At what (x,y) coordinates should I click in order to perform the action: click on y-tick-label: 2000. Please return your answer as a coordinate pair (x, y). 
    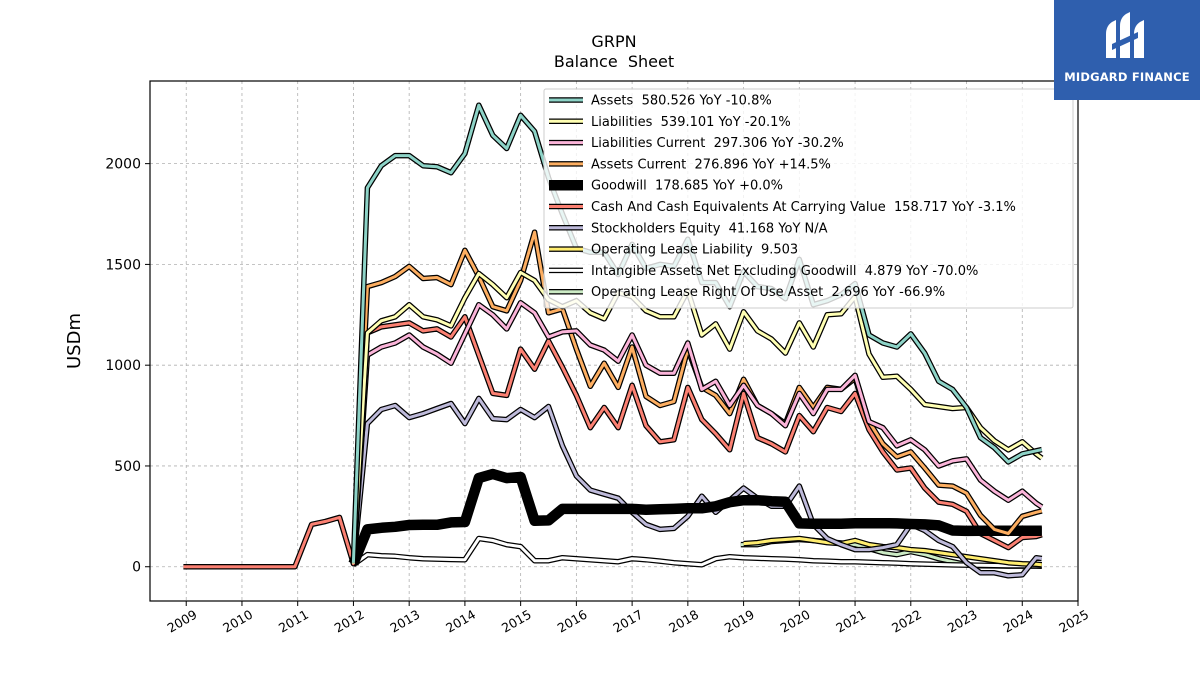
    Looking at the image, I should click on (123, 165).